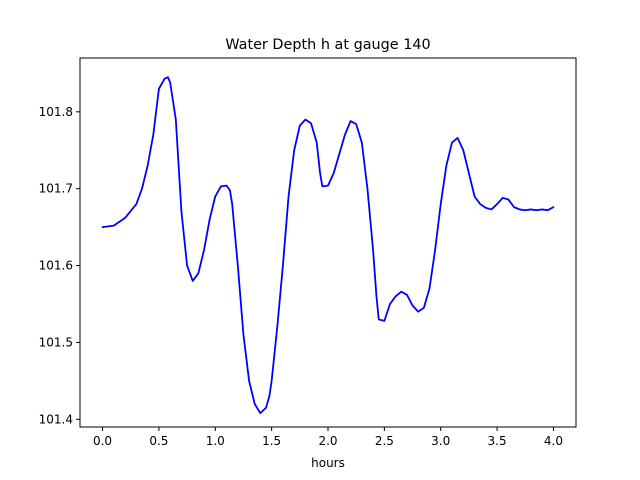 Image resolution: width=640 pixels, height=480 pixels. Describe the element at coordinates (56, 189) in the screenshot. I see `y-tick-label: 101.7` at that location.